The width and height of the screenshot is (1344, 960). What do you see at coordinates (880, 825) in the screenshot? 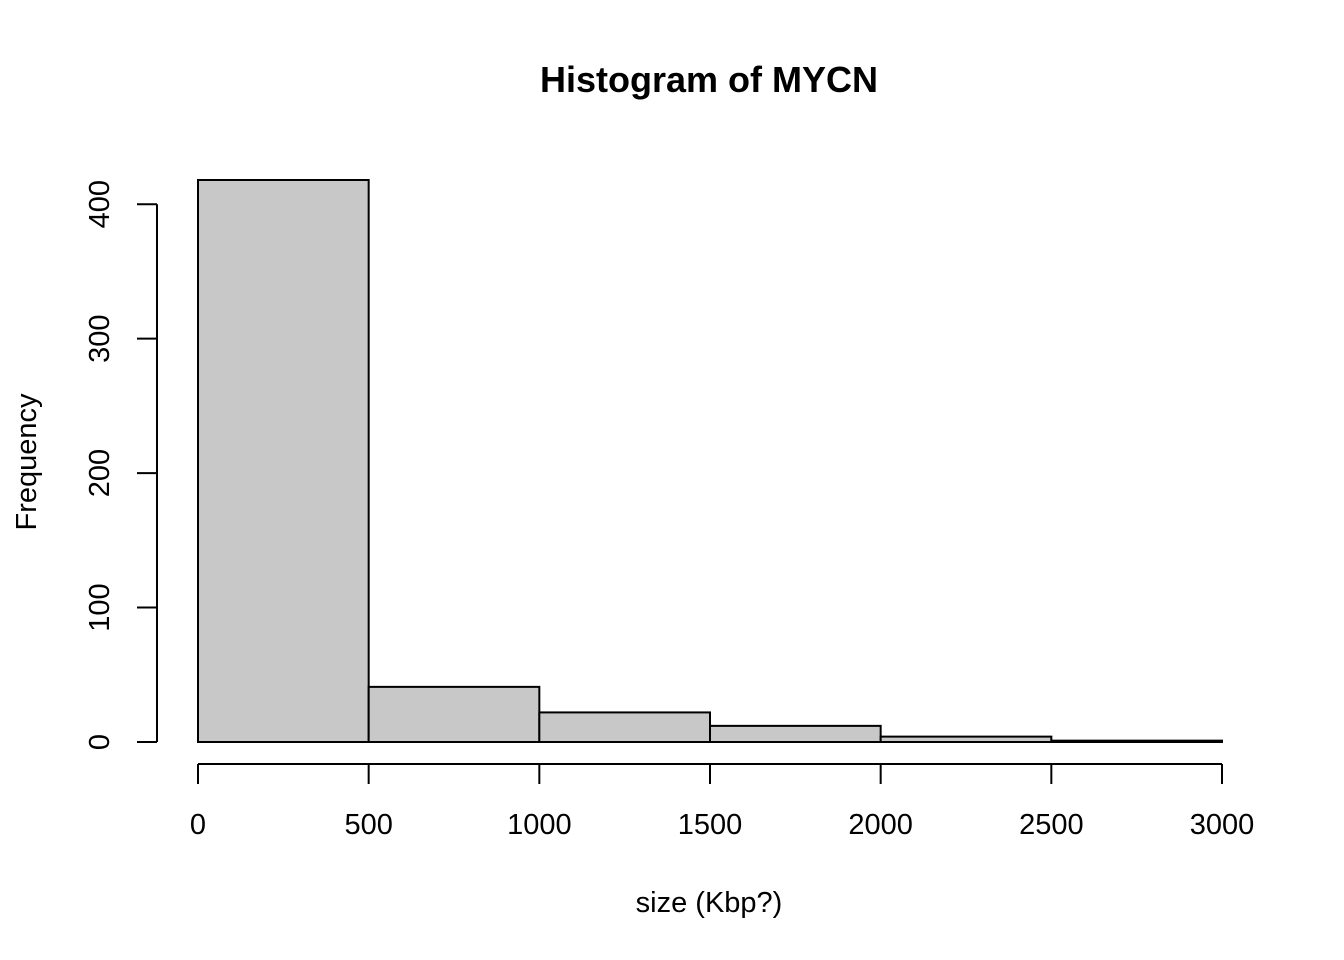
I see `x-tick-label: 2000` at bounding box center [880, 825].